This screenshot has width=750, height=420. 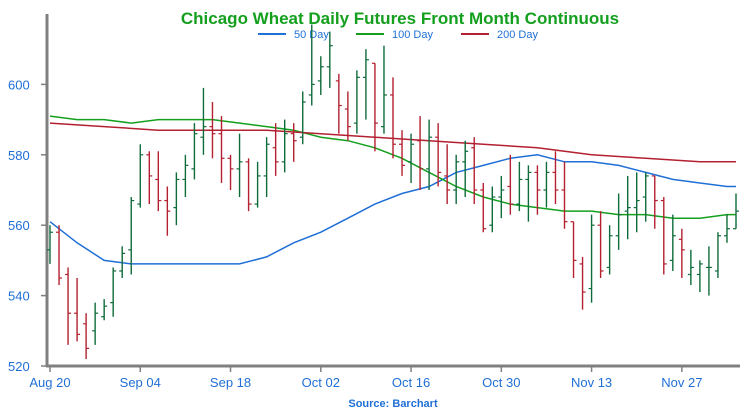 I want to click on x-tick-label: Nov 27, so click(x=681, y=382).